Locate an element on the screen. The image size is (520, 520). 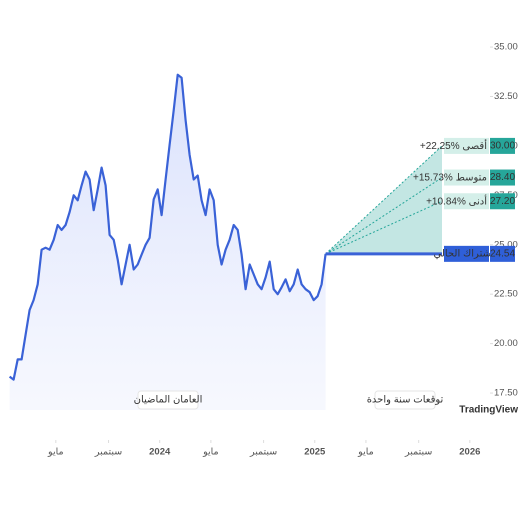
period-label: العامان الماضيان is located at coordinates (168, 400).